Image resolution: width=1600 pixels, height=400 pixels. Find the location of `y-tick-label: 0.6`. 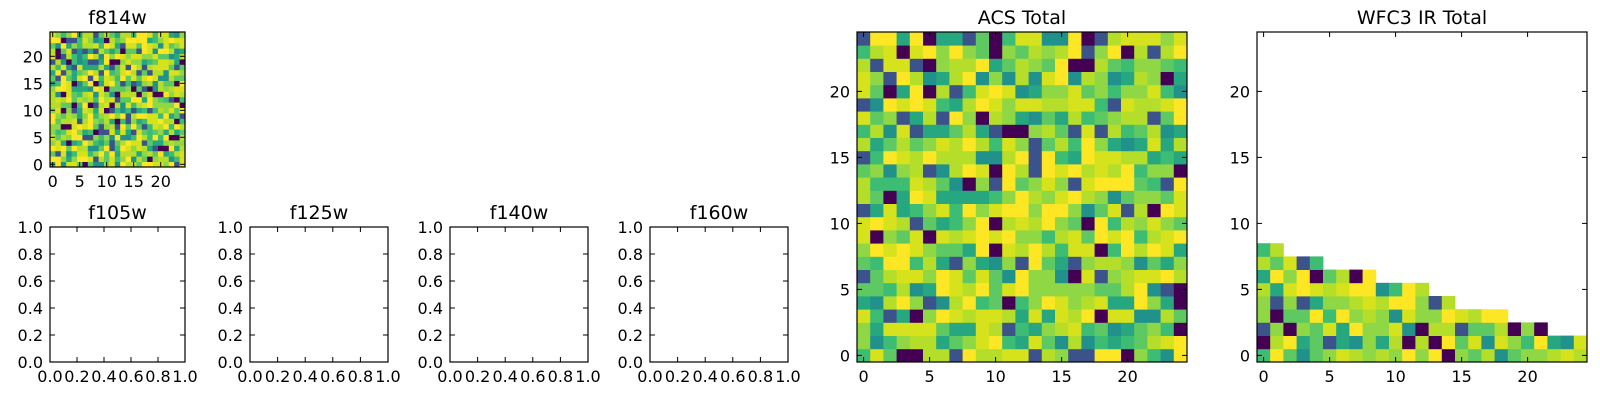

y-tick-label: 0.6 is located at coordinates (430, 281).